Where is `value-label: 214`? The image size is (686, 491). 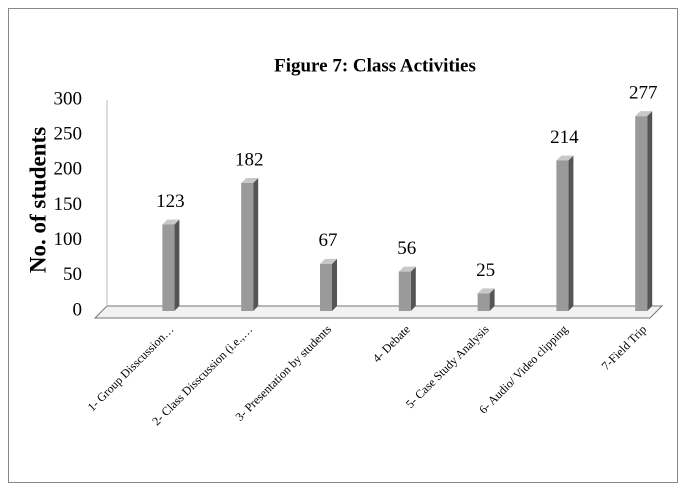 value-label: 214 is located at coordinates (564, 137).